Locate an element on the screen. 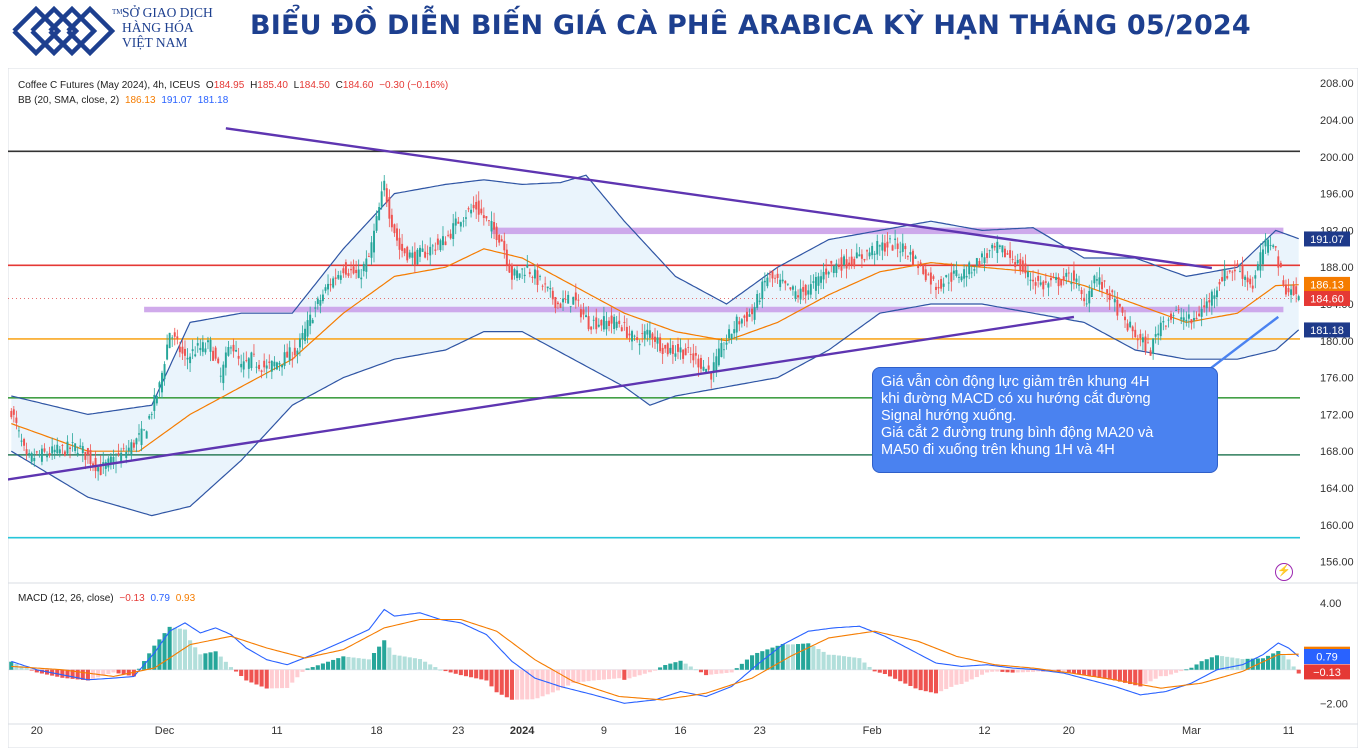  lightning-icon: ⚡ is located at coordinates (1284, 572).